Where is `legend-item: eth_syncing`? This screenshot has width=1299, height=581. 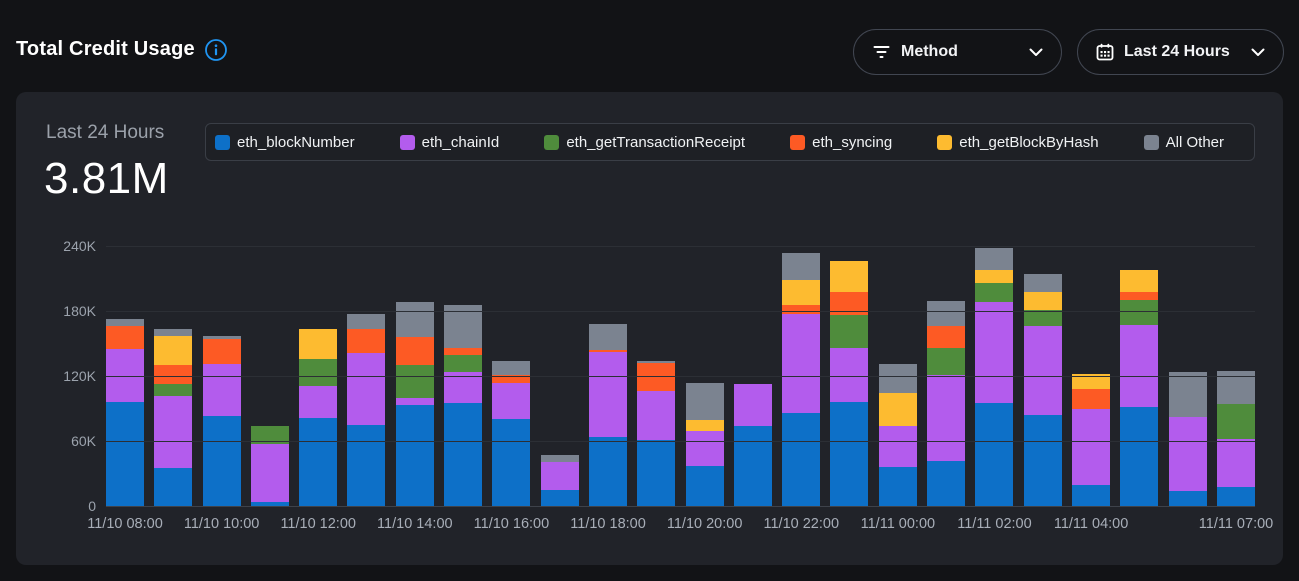 legend-item: eth_syncing is located at coordinates (841, 142).